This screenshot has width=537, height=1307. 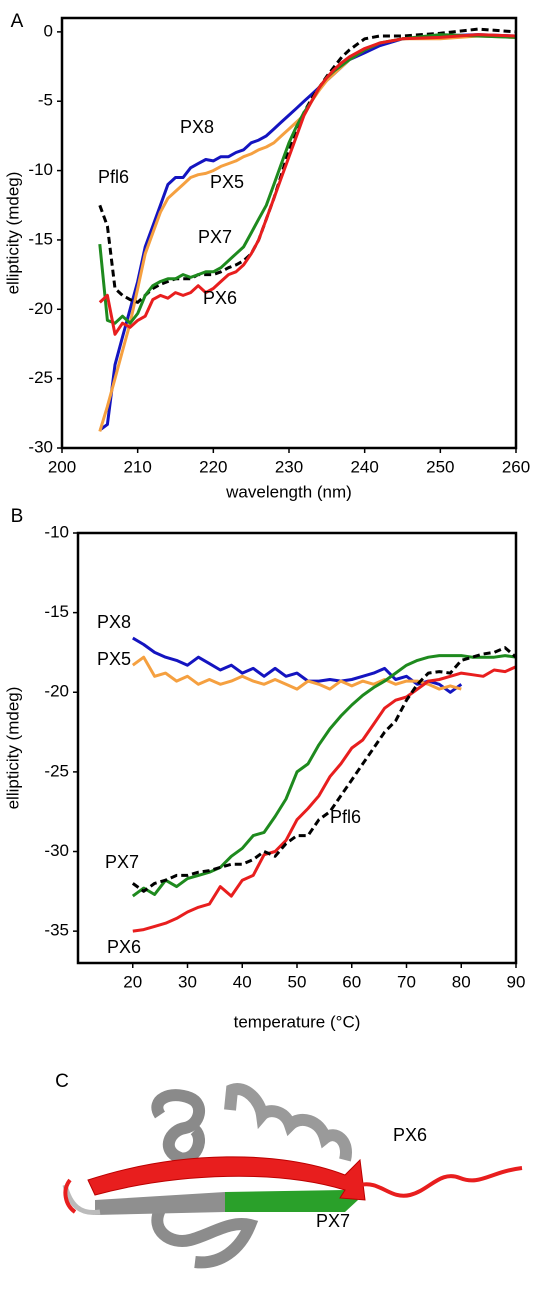 I want to click on structure-label: PX6, so click(x=410, y=1135).